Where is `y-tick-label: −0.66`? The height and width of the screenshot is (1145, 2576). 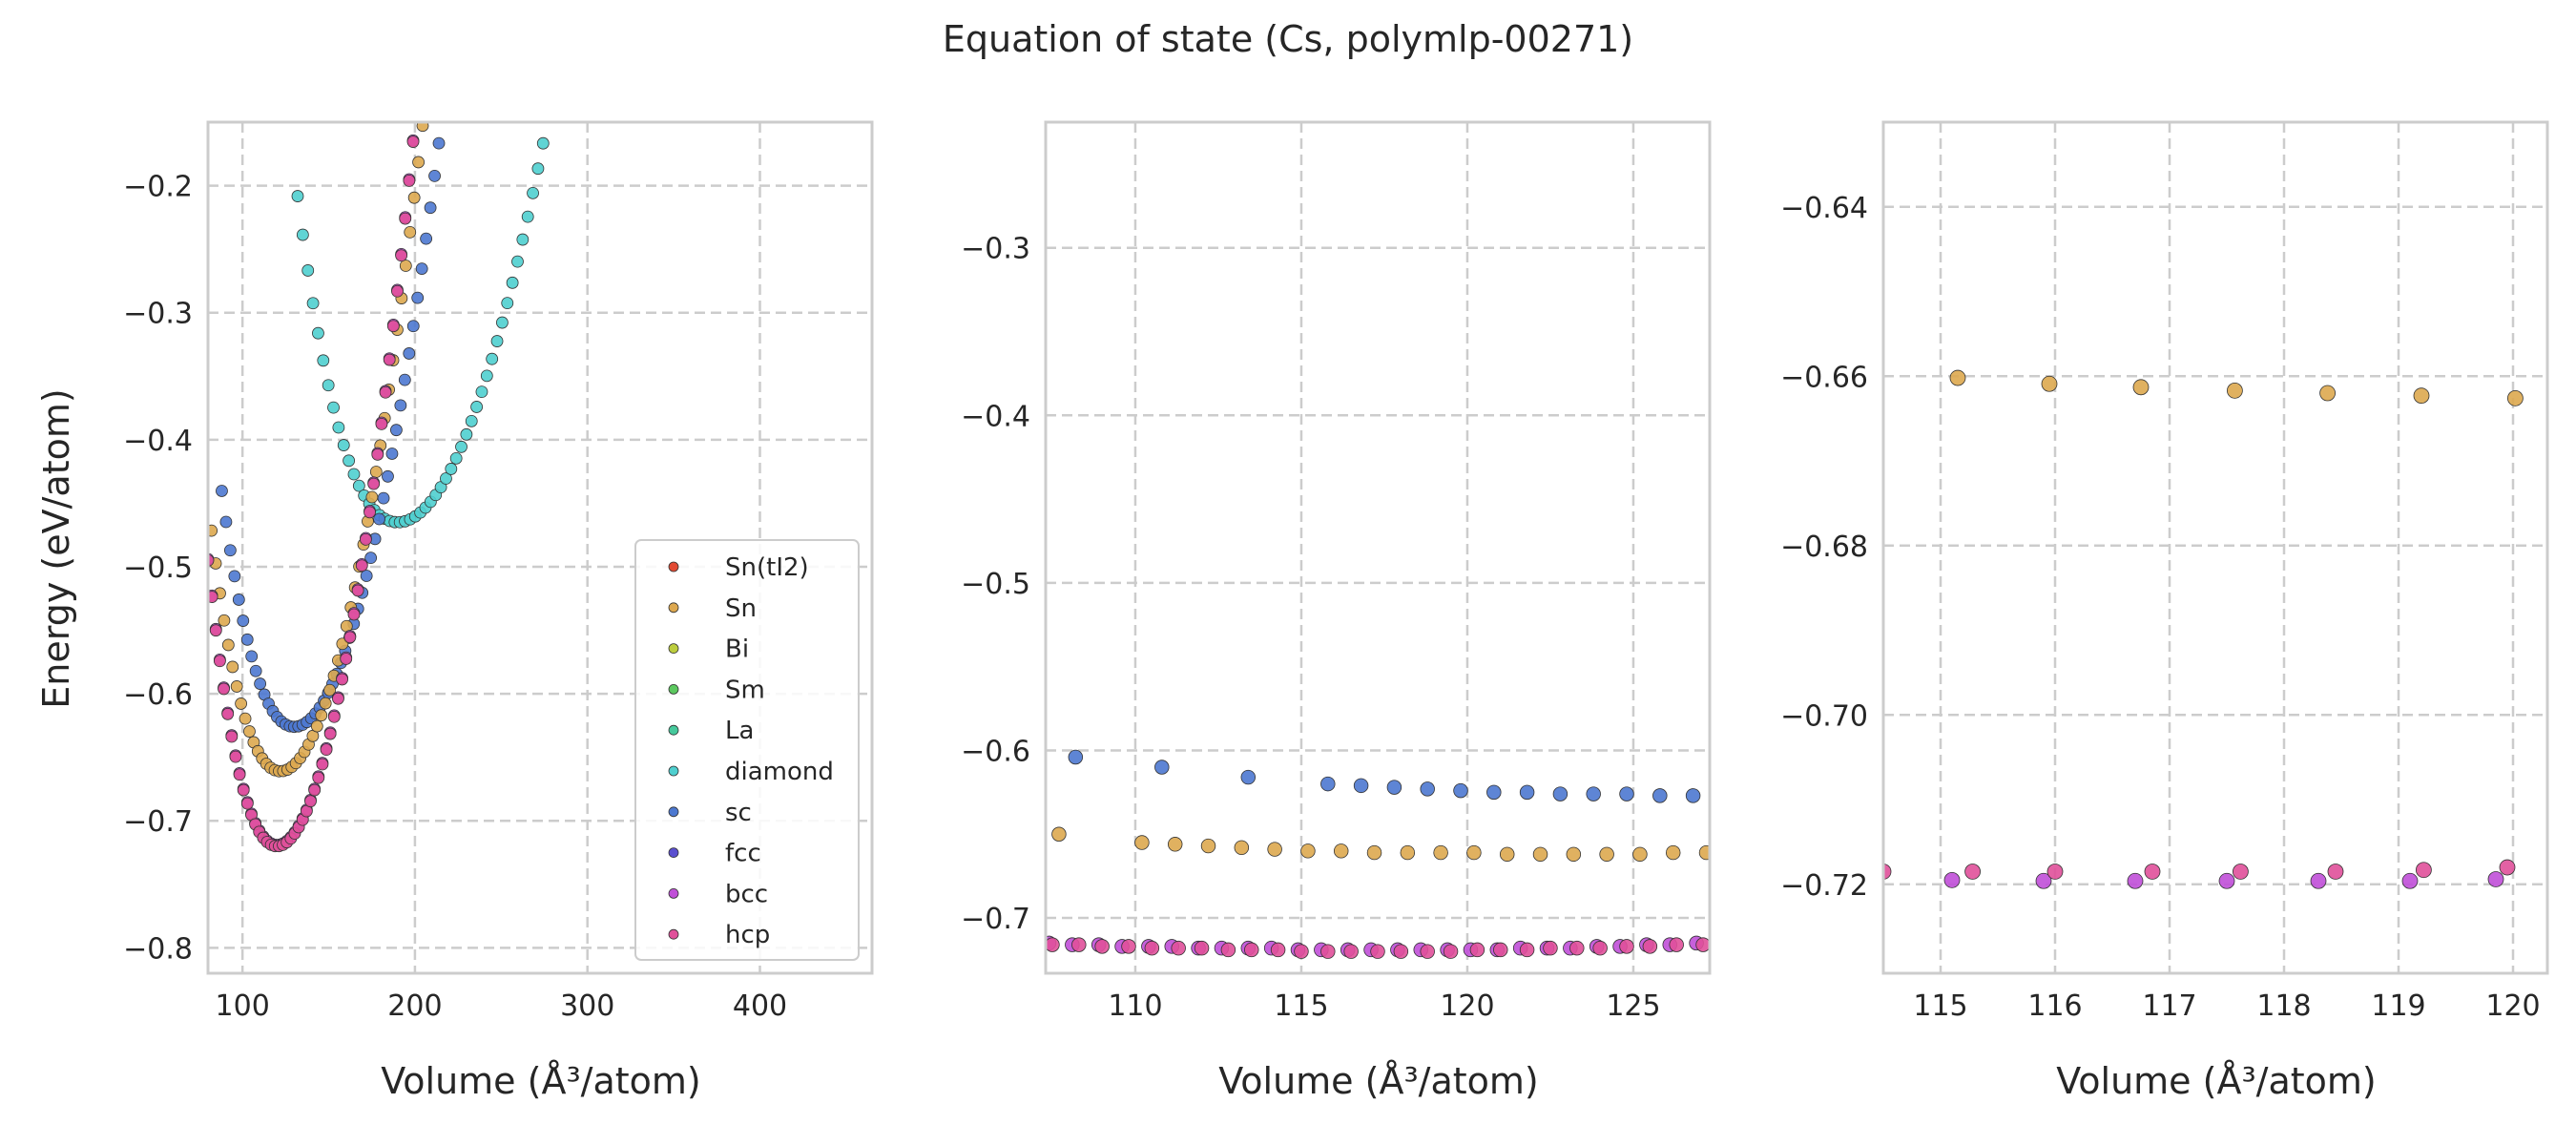 y-tick-label: −0.66 is located at coordinates (1824, 377).